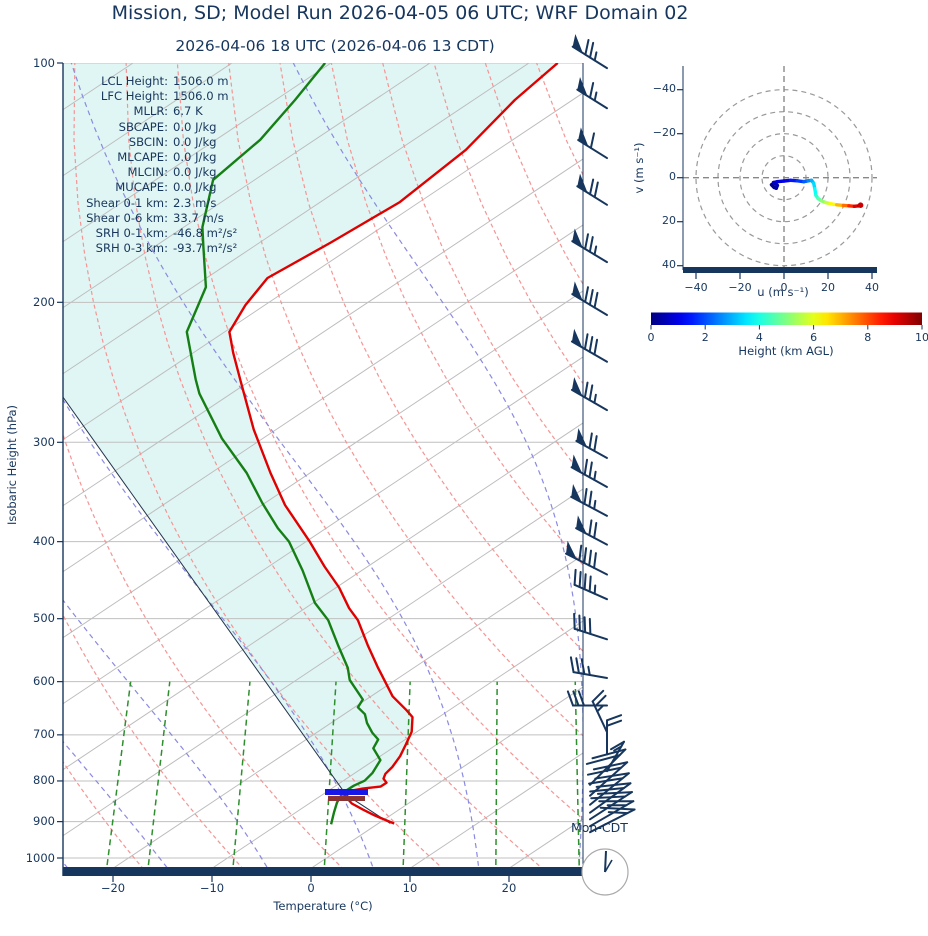 This screenshot has height=936, width=928. What do you see at coordinates (672, 177) in the screenshot?
I see `hodograph-y-tick-label: 0` at bounding box center [672, 177].